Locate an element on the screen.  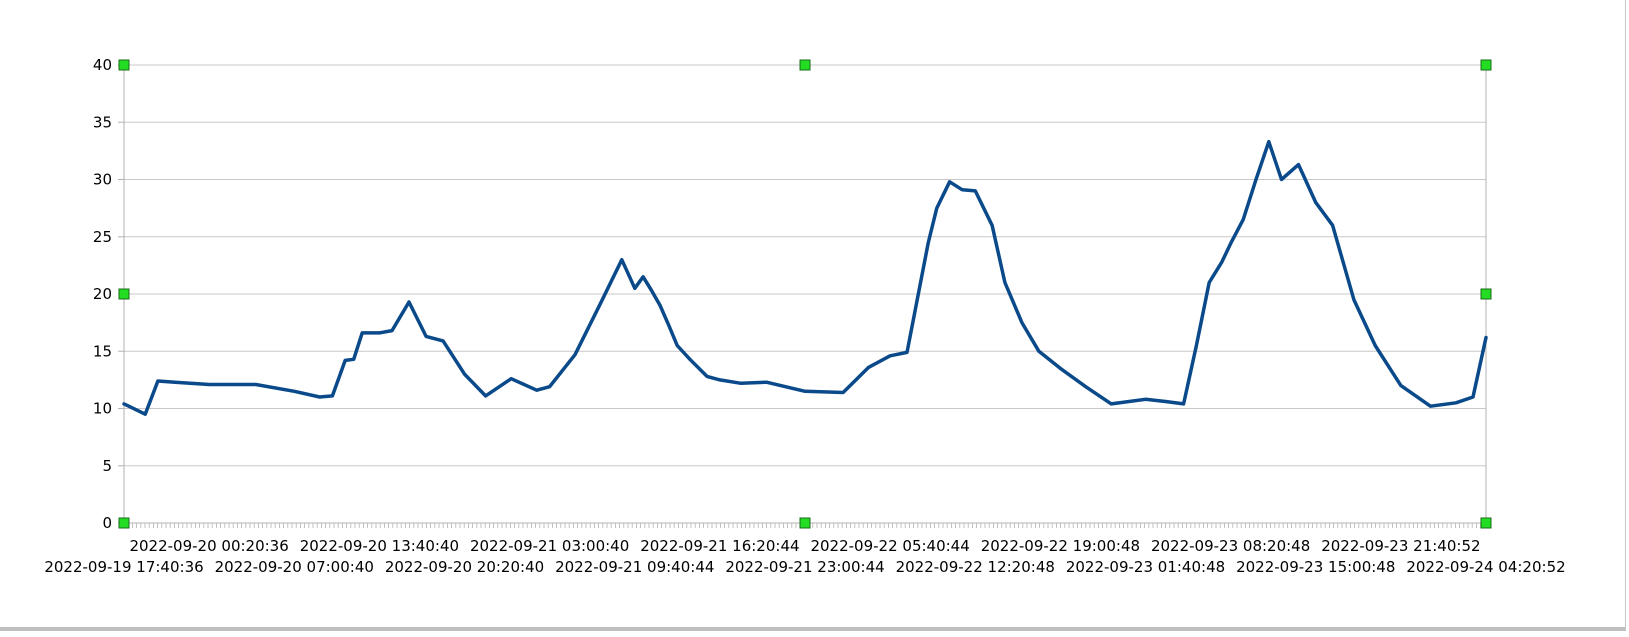
x-tick-label: 2022-09-21 16:20:44 is located at coordinates (719, 546).